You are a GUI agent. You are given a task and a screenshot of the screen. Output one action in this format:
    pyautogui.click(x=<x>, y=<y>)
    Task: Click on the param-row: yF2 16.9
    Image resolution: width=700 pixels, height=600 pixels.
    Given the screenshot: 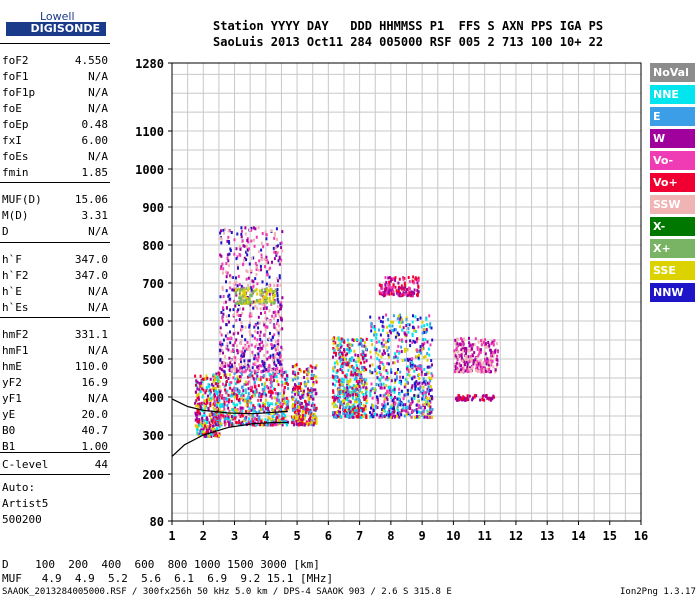 What is the action you would take?
    pyautogui.click(x=55, y=382)
    